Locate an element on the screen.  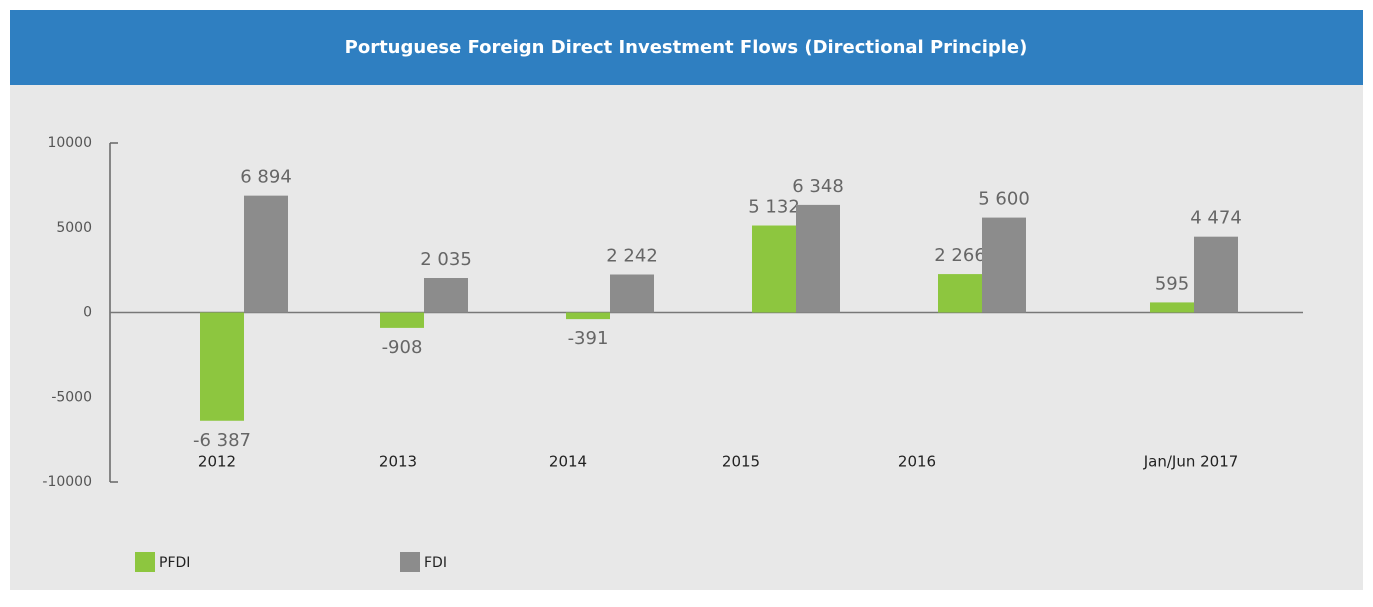
y-tick-label: 5000 is located at coordinates (74, 228).